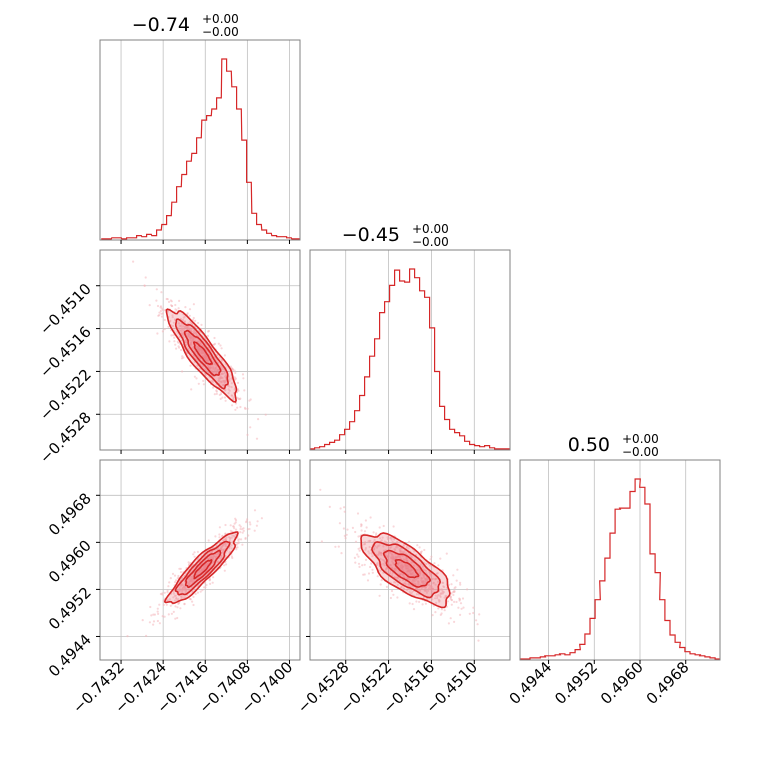  I want to click on x-tick-label: 0.4960, so click(622, 683).